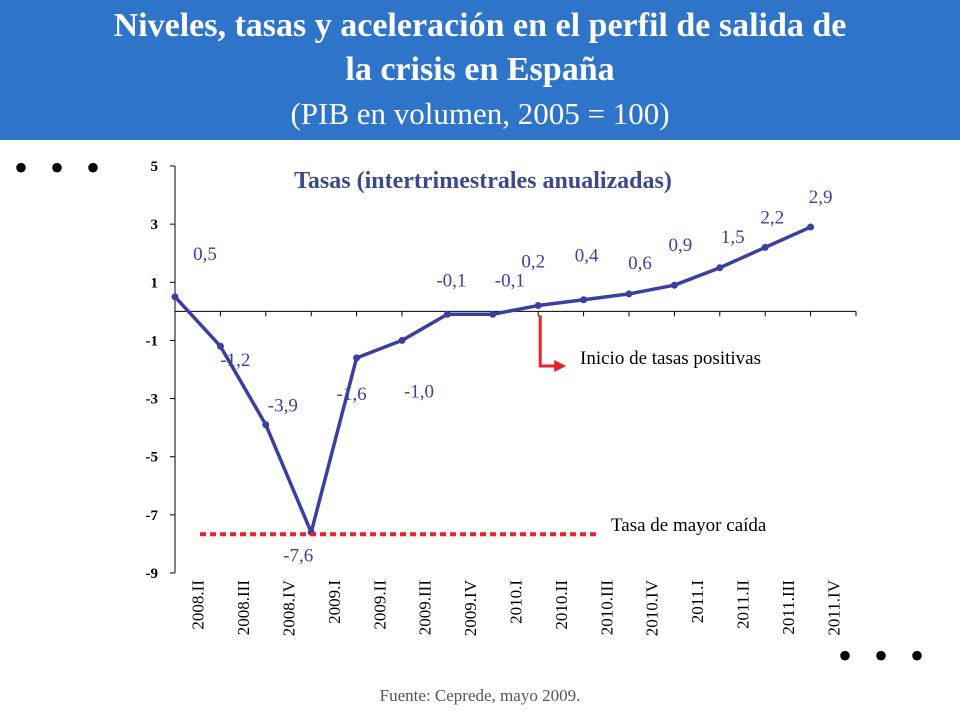 The width and height of the screenshot is (960, 720). What do you see at coordinates (772, 217) in the screenshot?
I see `data-label: 2,2` at bounding box center [772, 217].